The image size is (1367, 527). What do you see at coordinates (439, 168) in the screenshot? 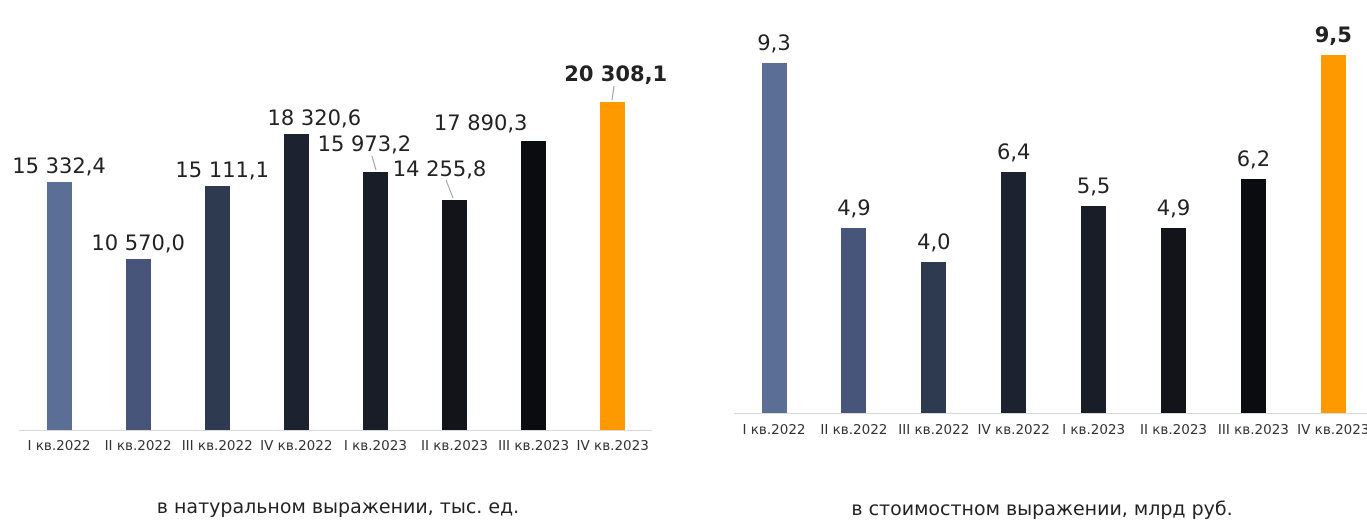
I see `data-label: 14 255,8` at bounding box center [439, 168].